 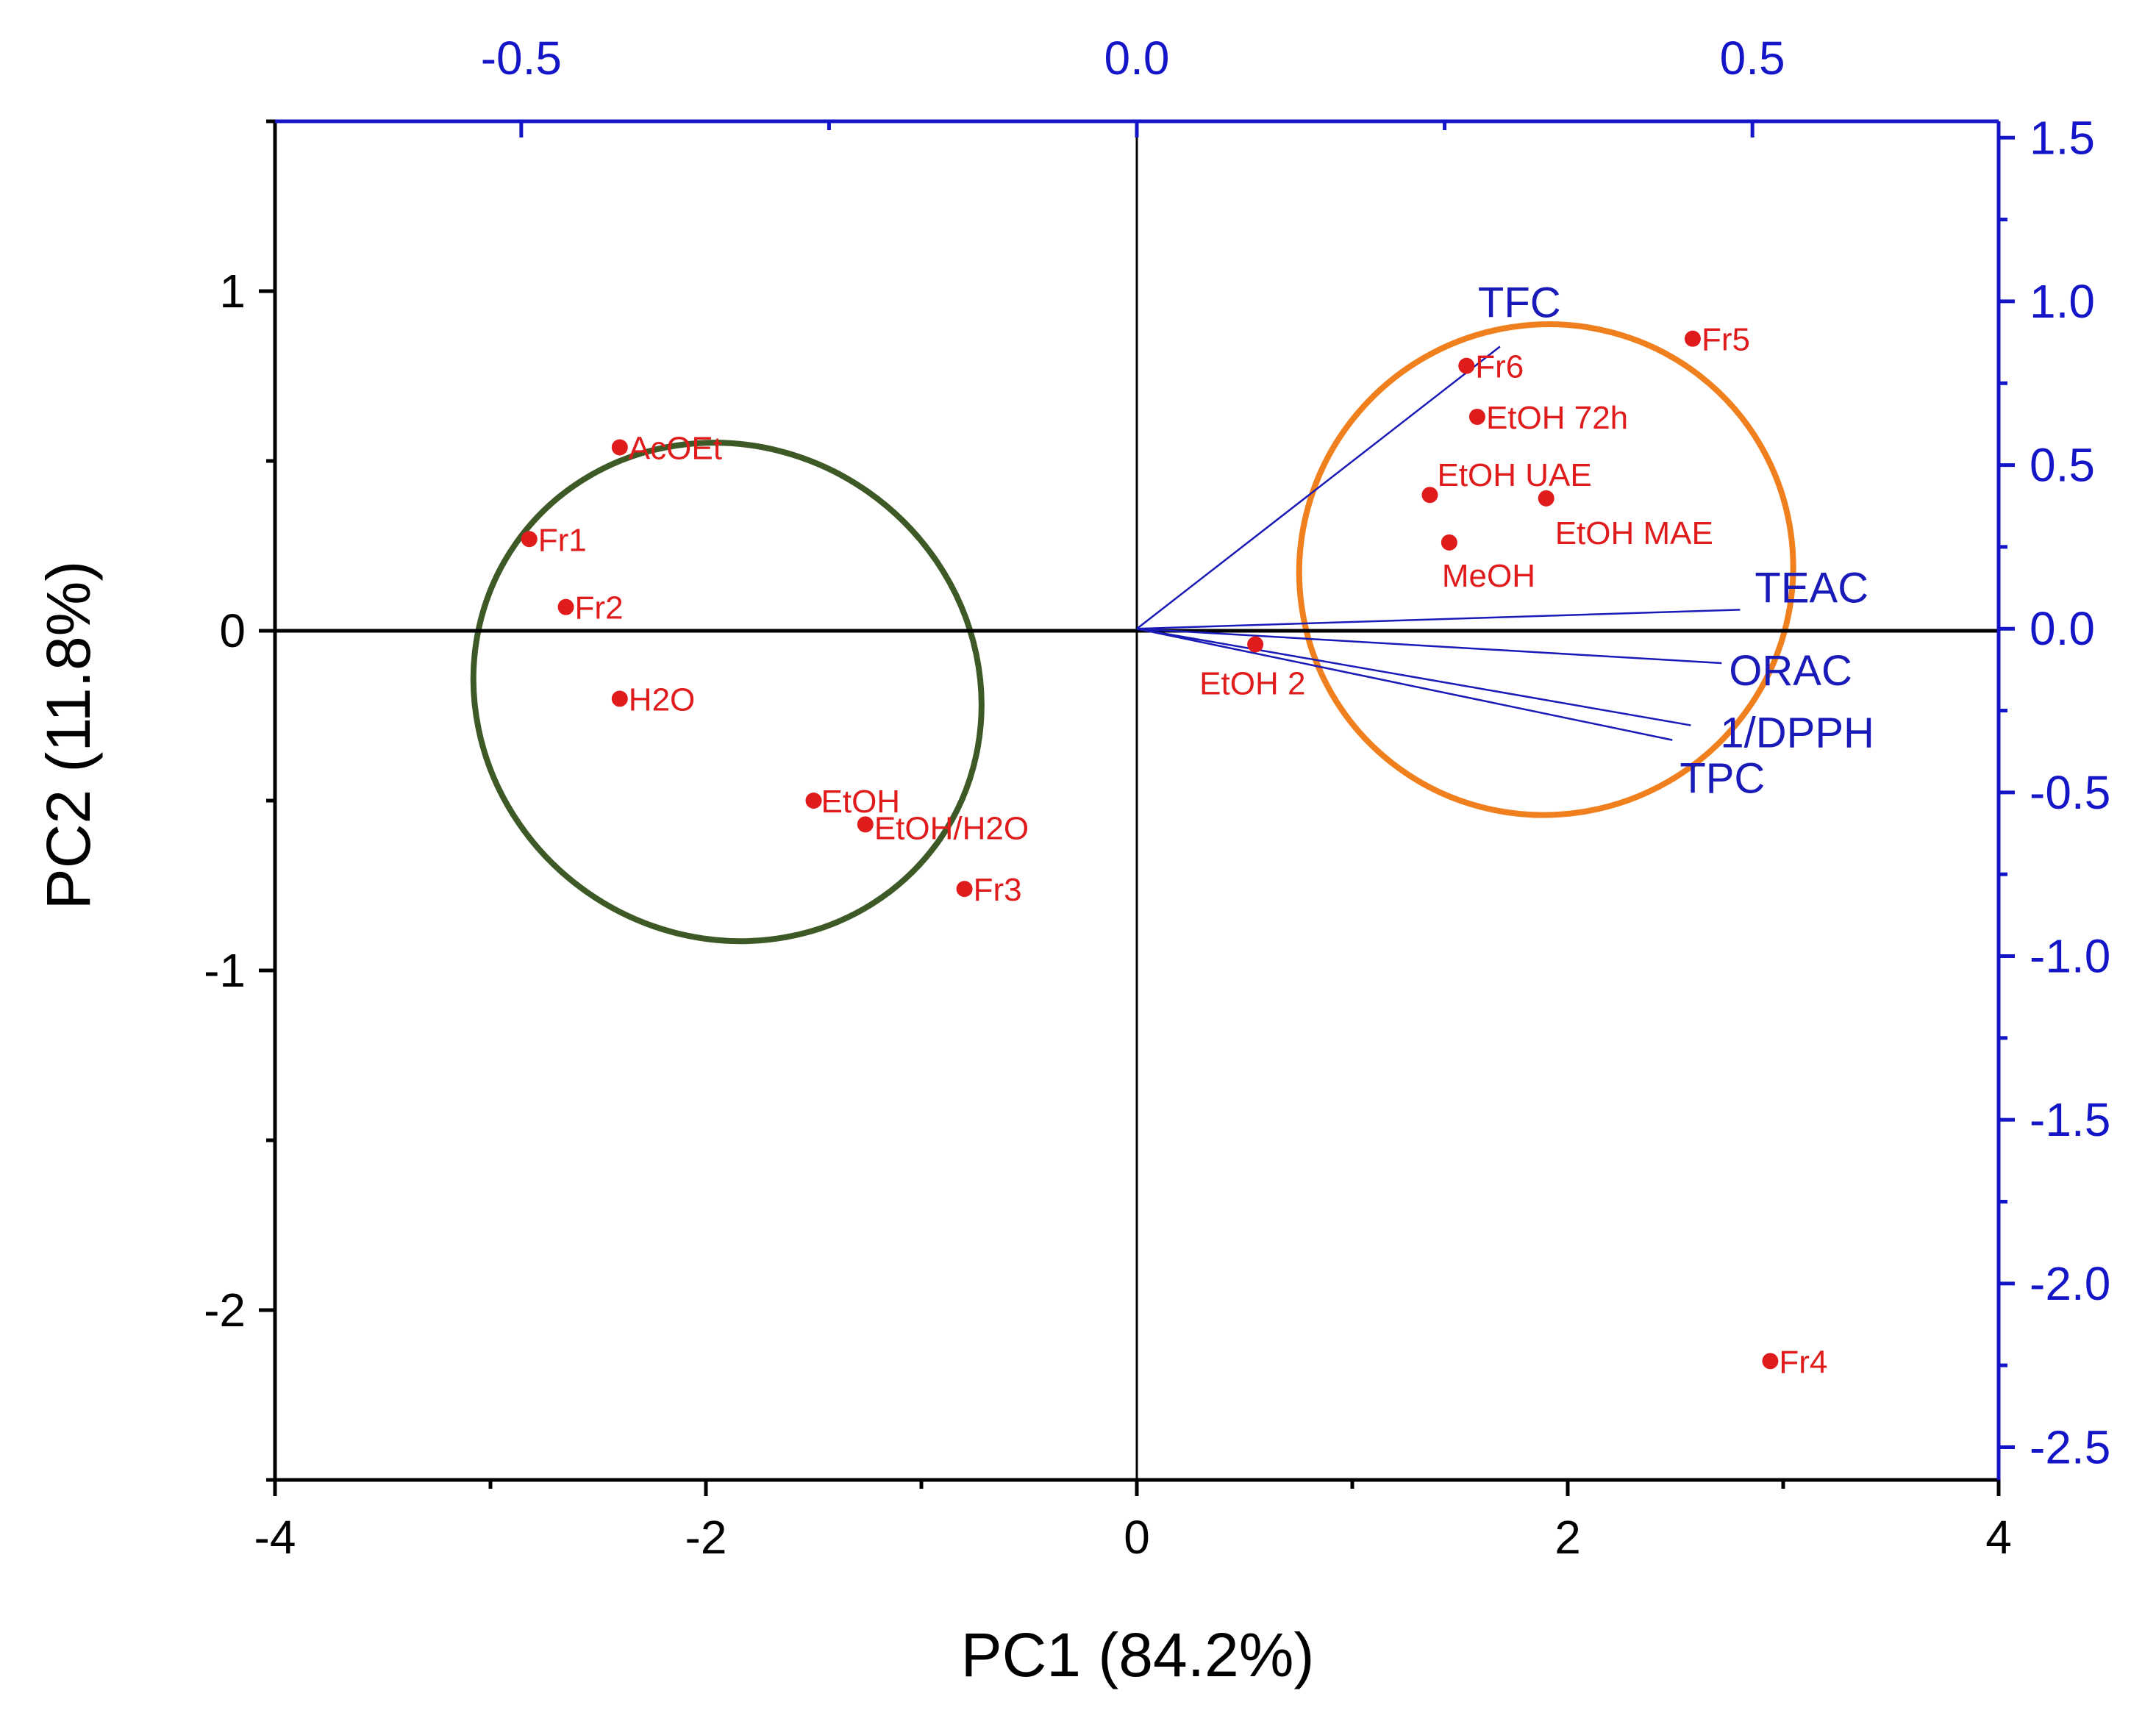 I want to click on score-label-etoh-uae: EtOH UAE, so click(x=1514, y=475).